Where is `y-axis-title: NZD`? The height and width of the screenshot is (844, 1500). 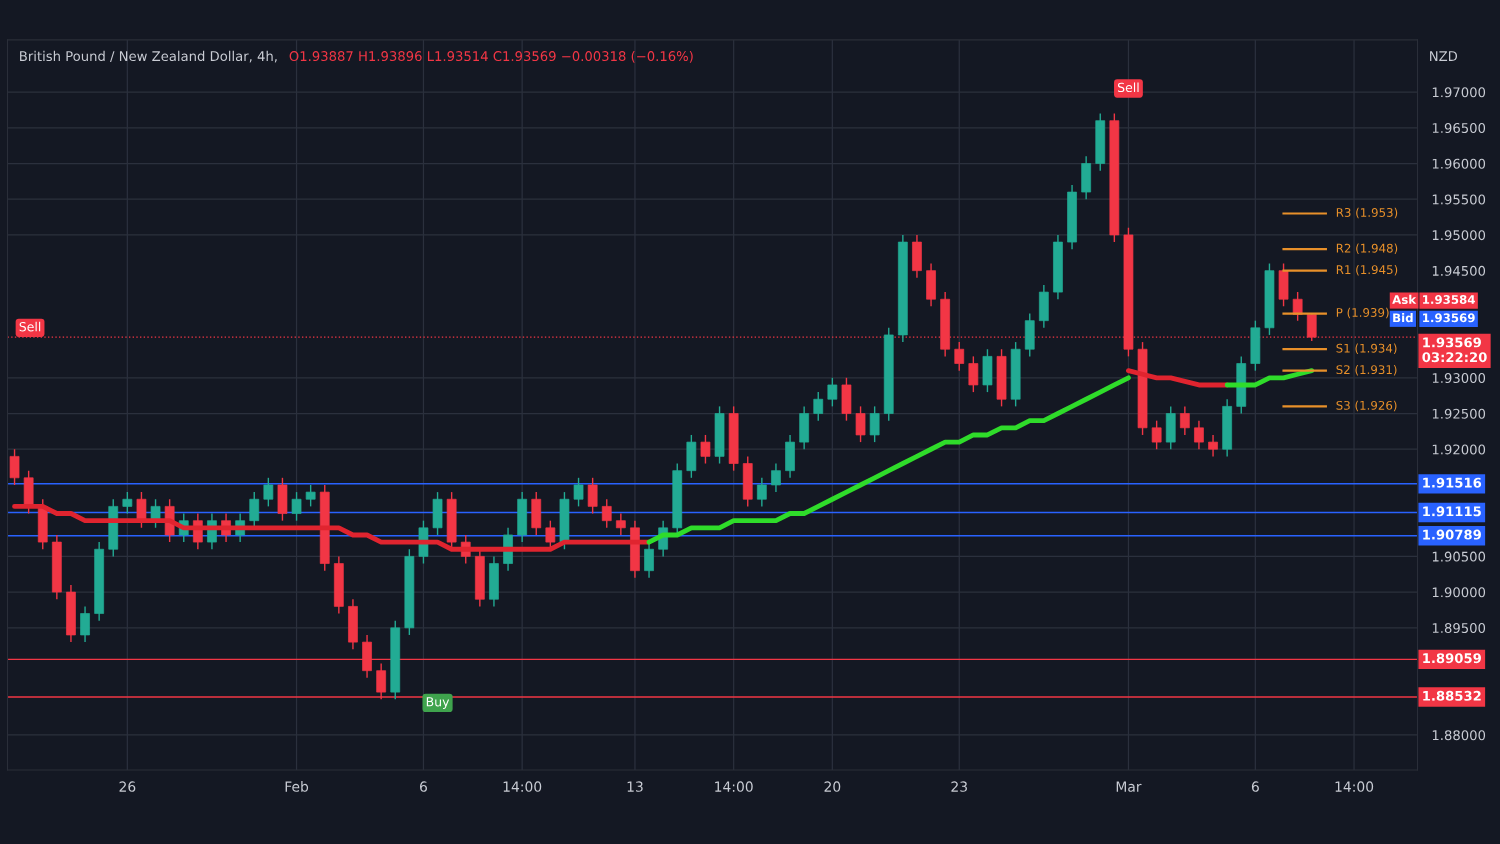
y-axis-title: NZD is located at coordinates (1444, 56).